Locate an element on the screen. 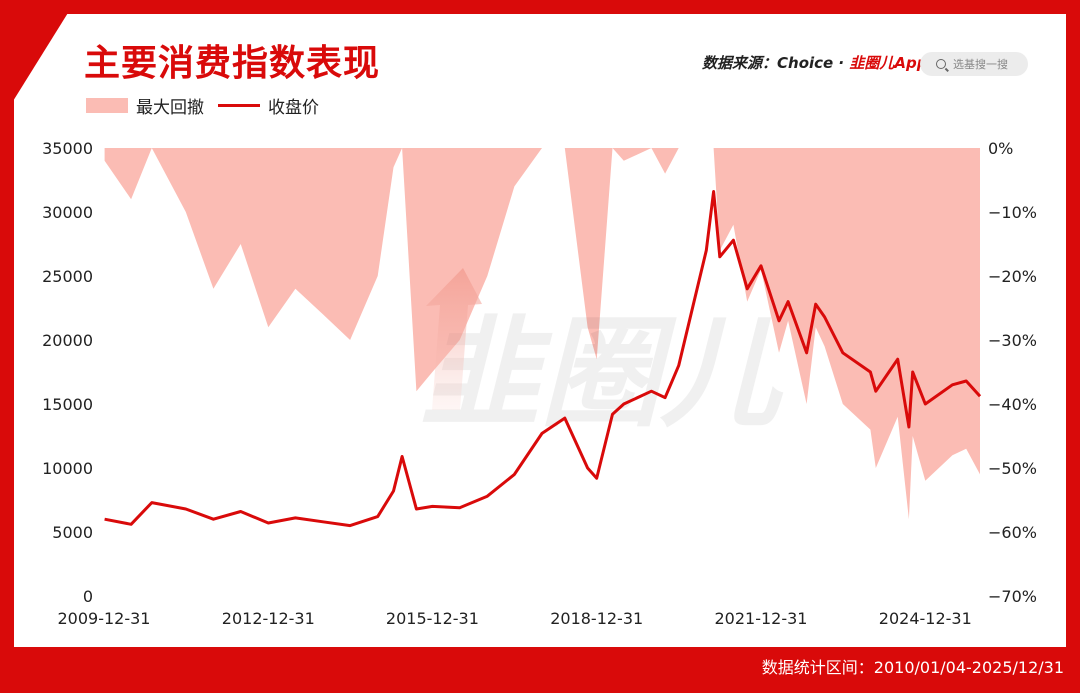  watermark-arrow is located at coordinates (454, 339).